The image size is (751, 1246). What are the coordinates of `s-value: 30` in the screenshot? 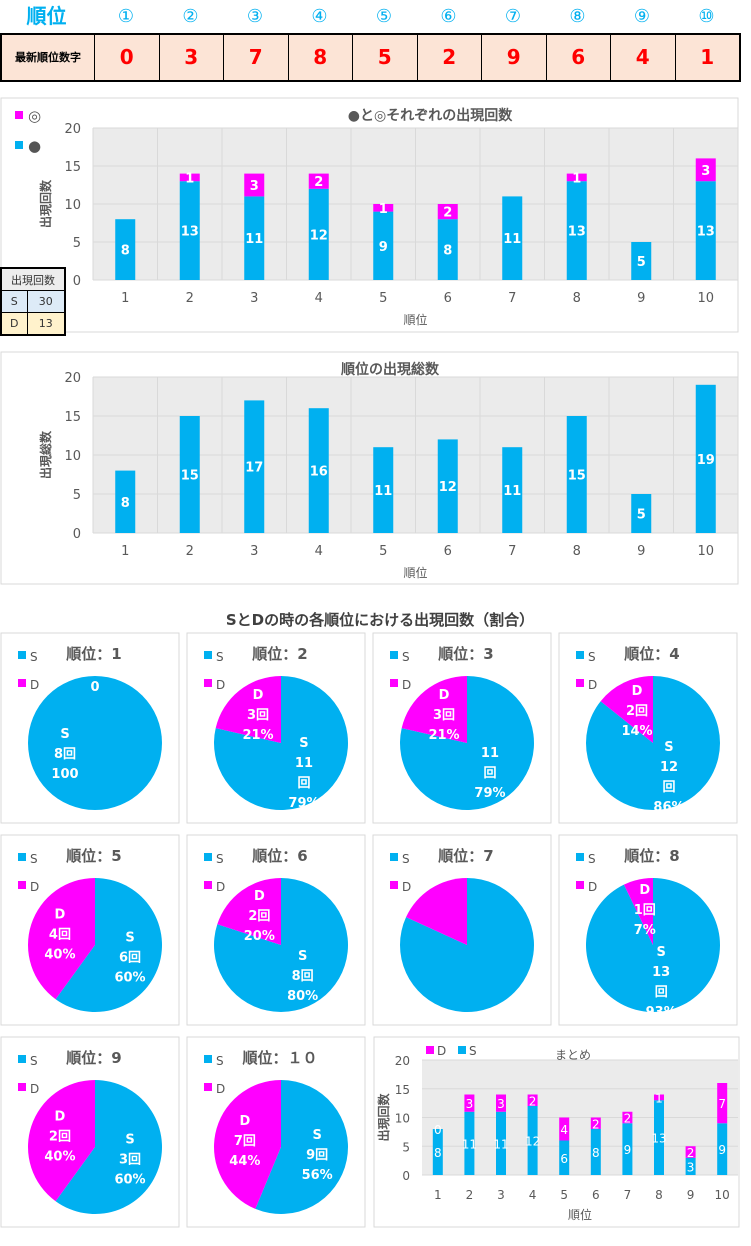 It's located at (46, 301).